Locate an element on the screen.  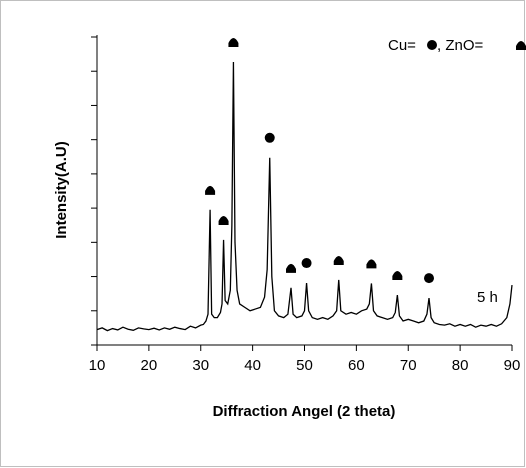
x-tick-label: 90 is located at coordinates (512, 365).